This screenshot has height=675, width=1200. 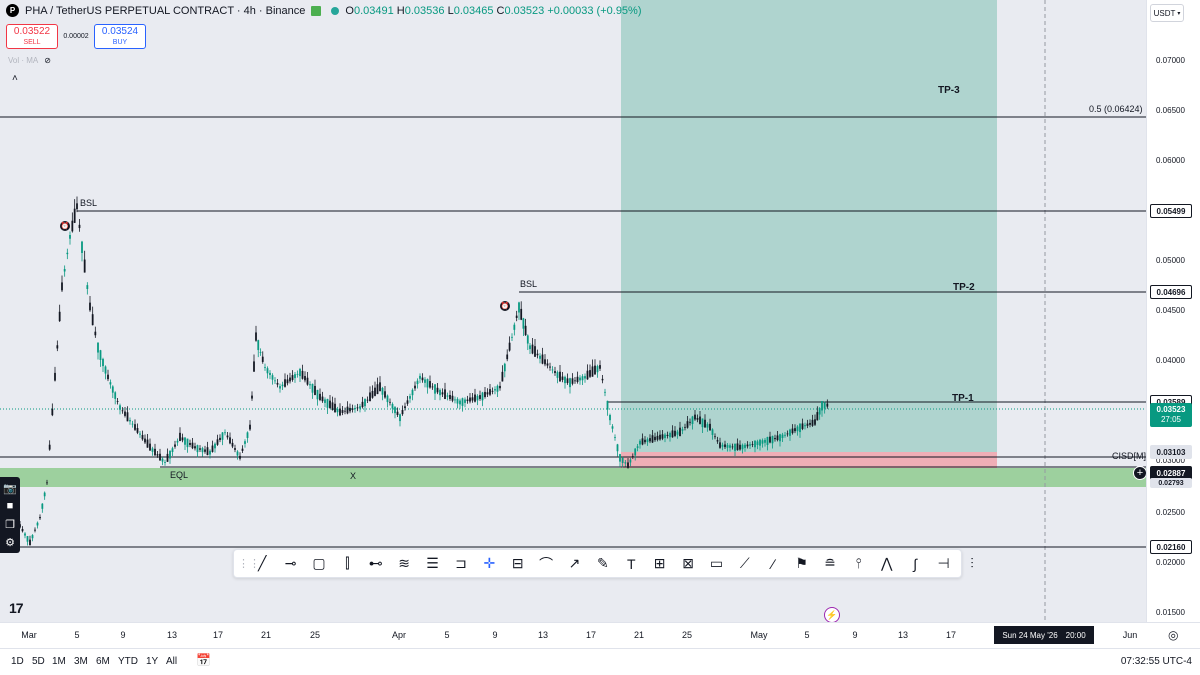 I want to click on long-position-tool-icon: ⫿, so click(x=347, y=563).